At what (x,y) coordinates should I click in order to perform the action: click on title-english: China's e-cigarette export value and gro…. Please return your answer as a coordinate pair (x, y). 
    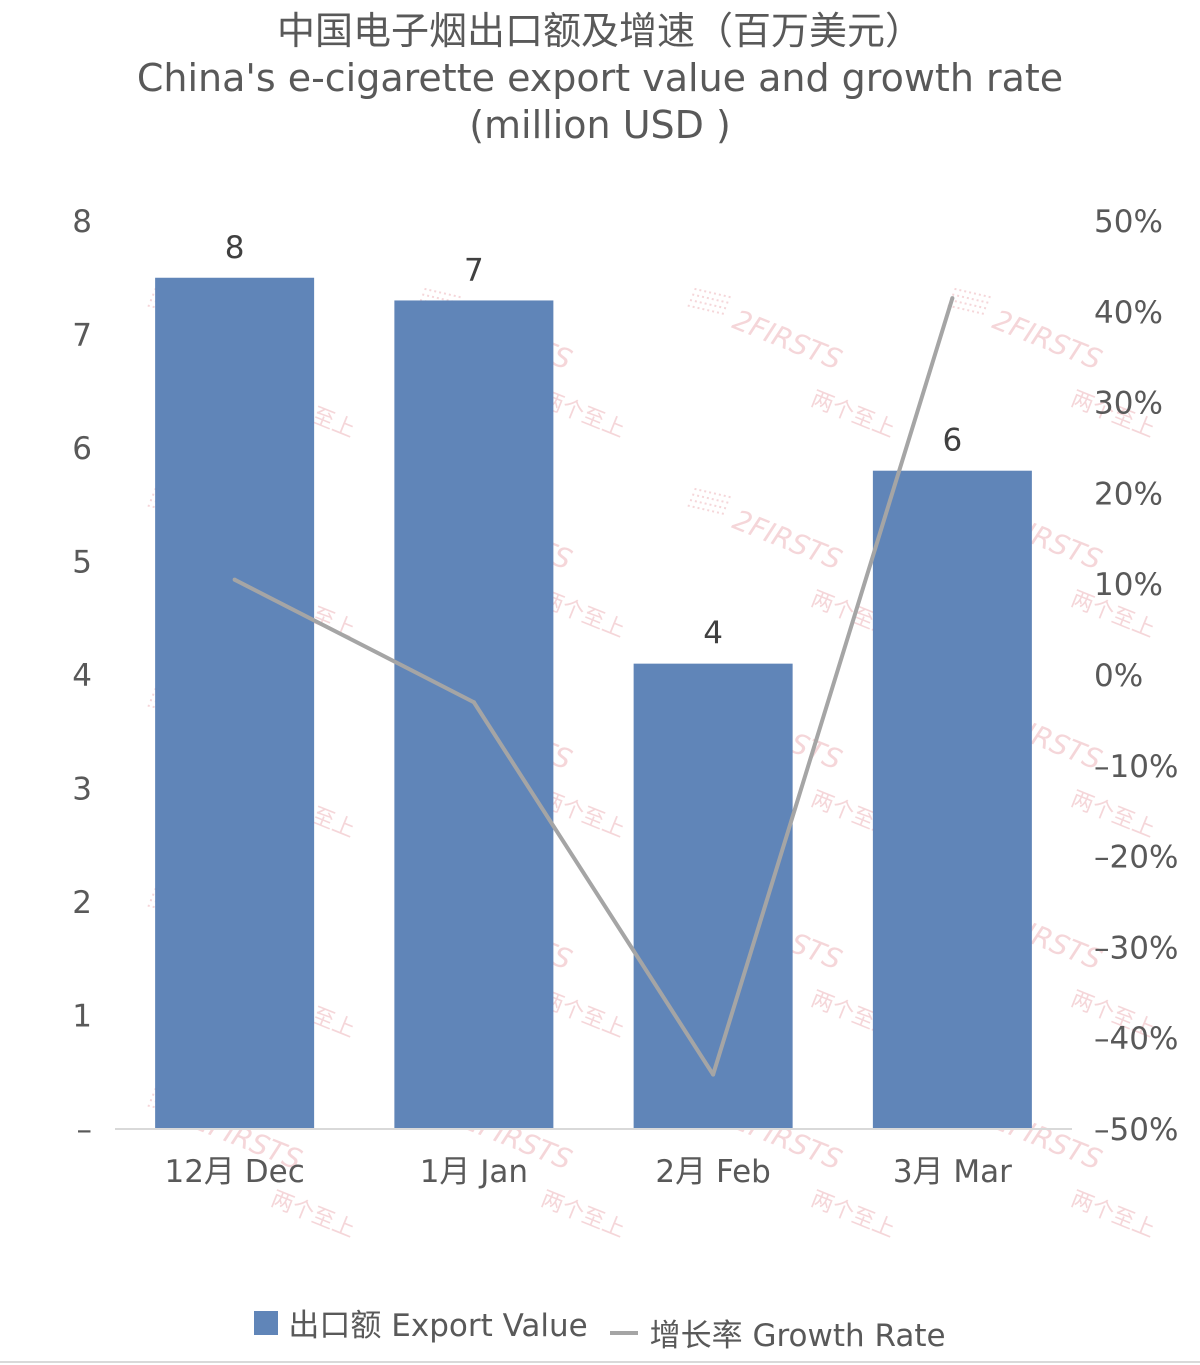
    Looking at the image, I should click on (600, 78).